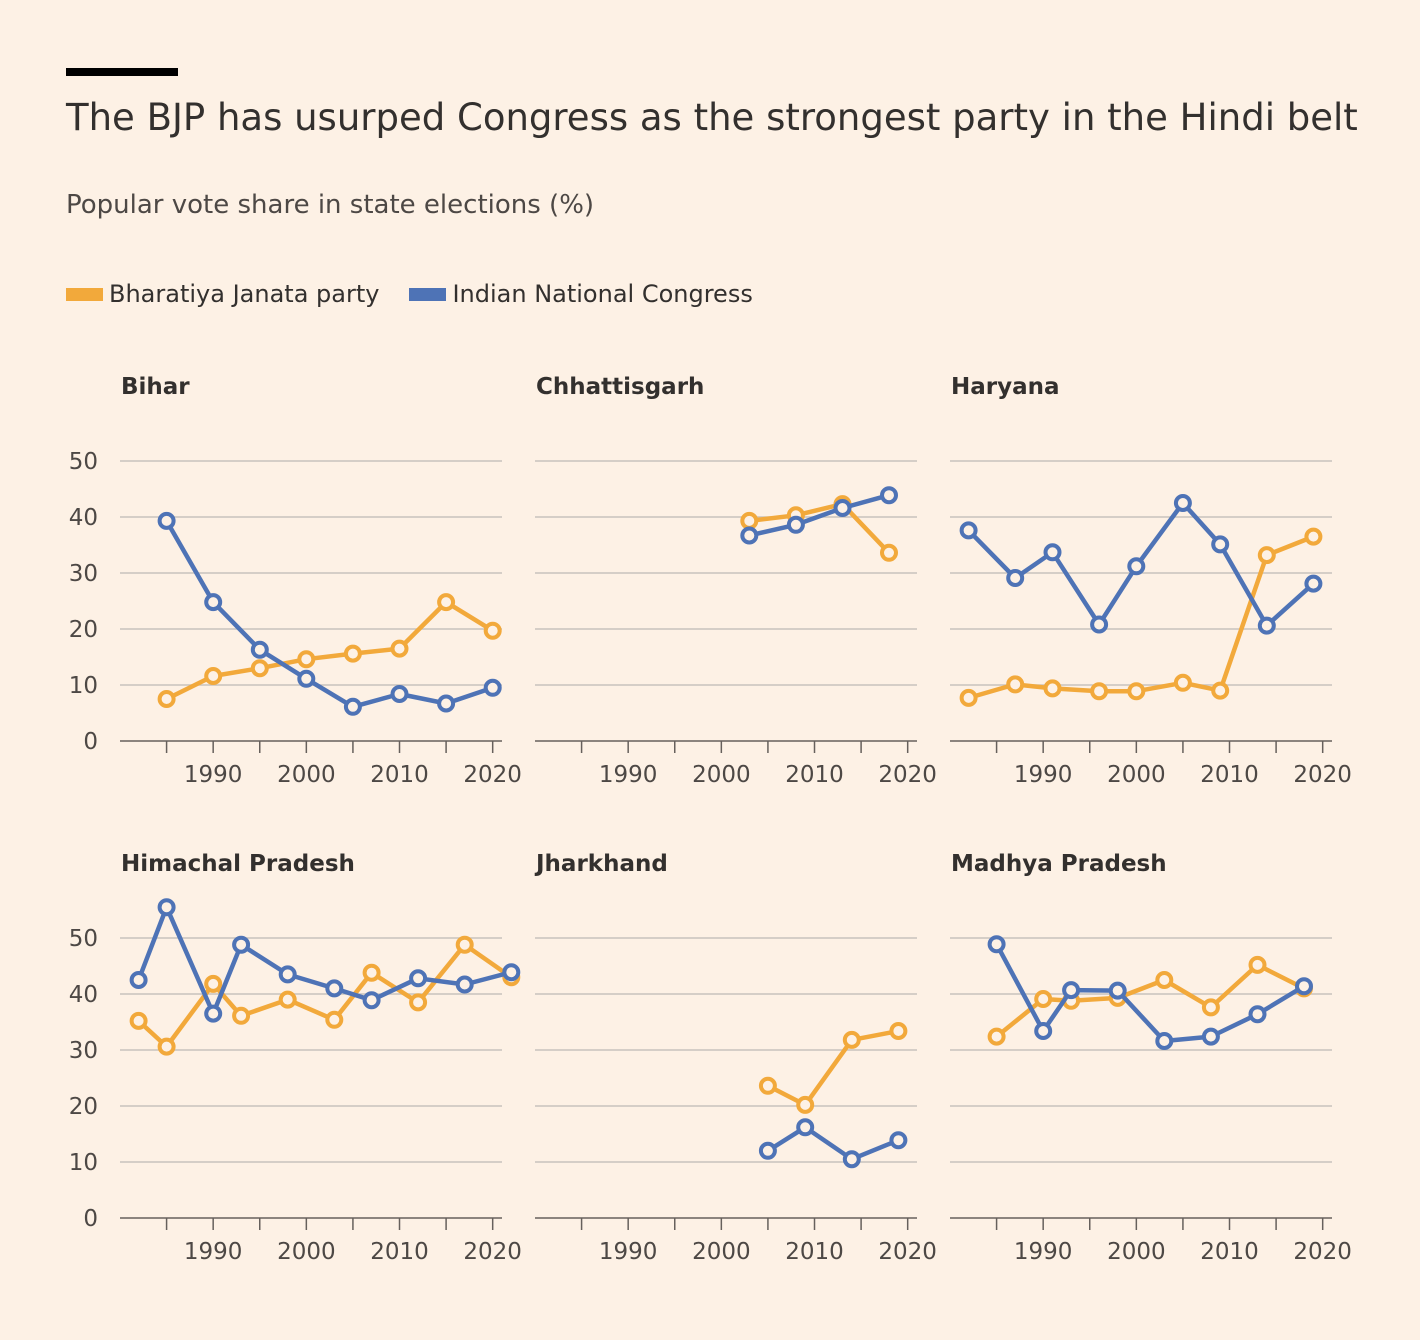  I want to click on data-point-inc-1982, so click(968, 530).